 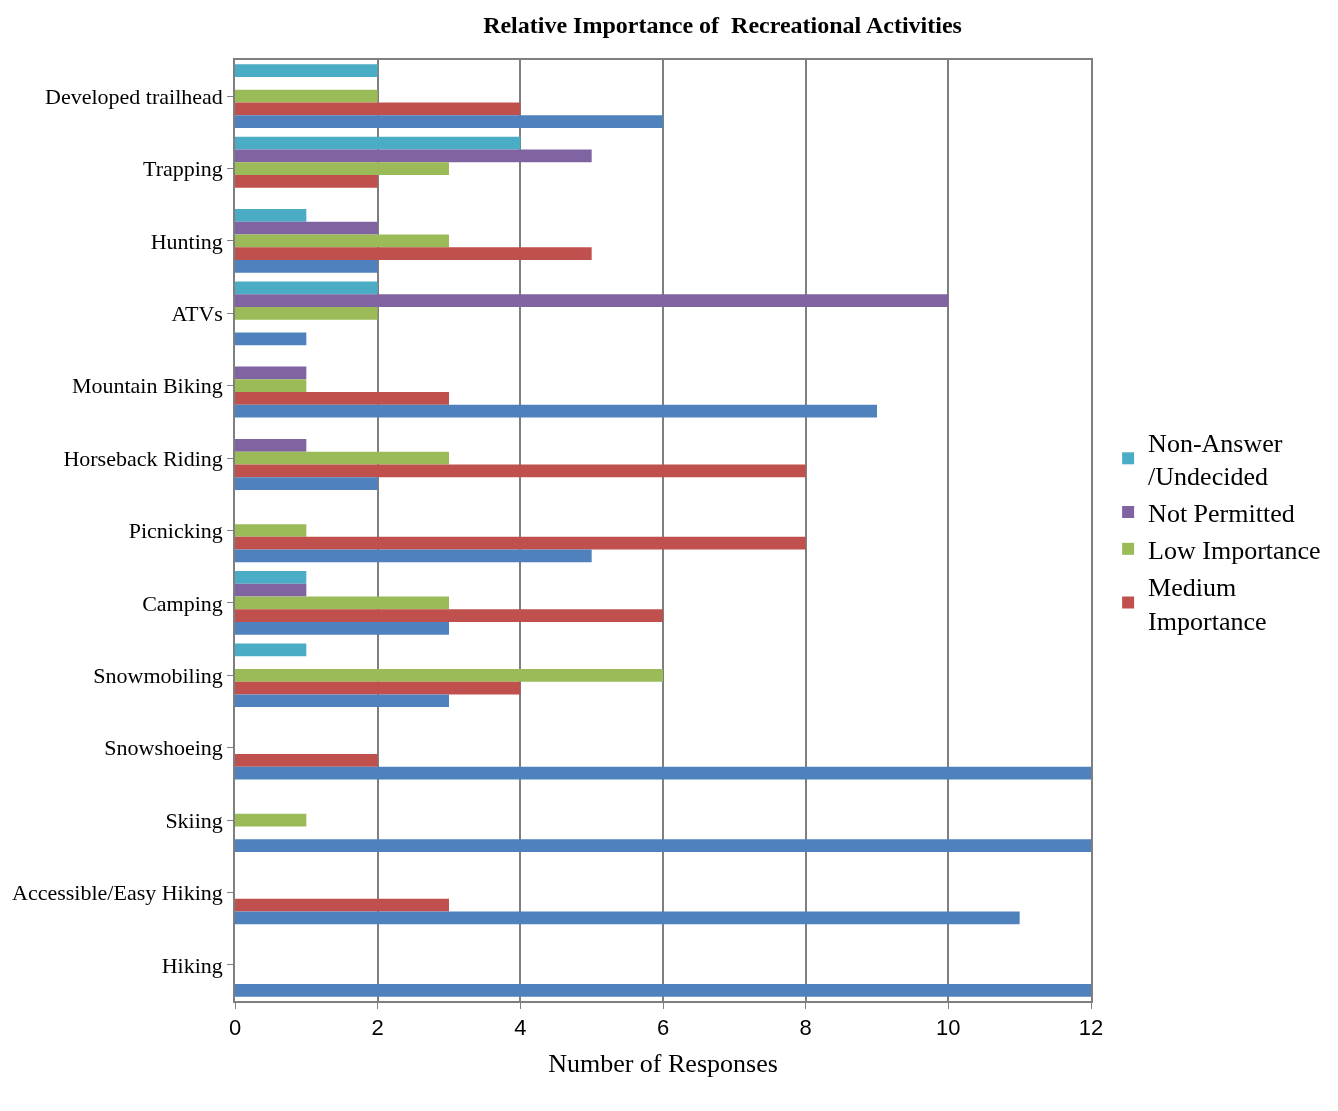 What do you see at coordinates (182, 169) in the screenshot?
I see `y-tick-label: Trapping` at bounding box center [182, 169].